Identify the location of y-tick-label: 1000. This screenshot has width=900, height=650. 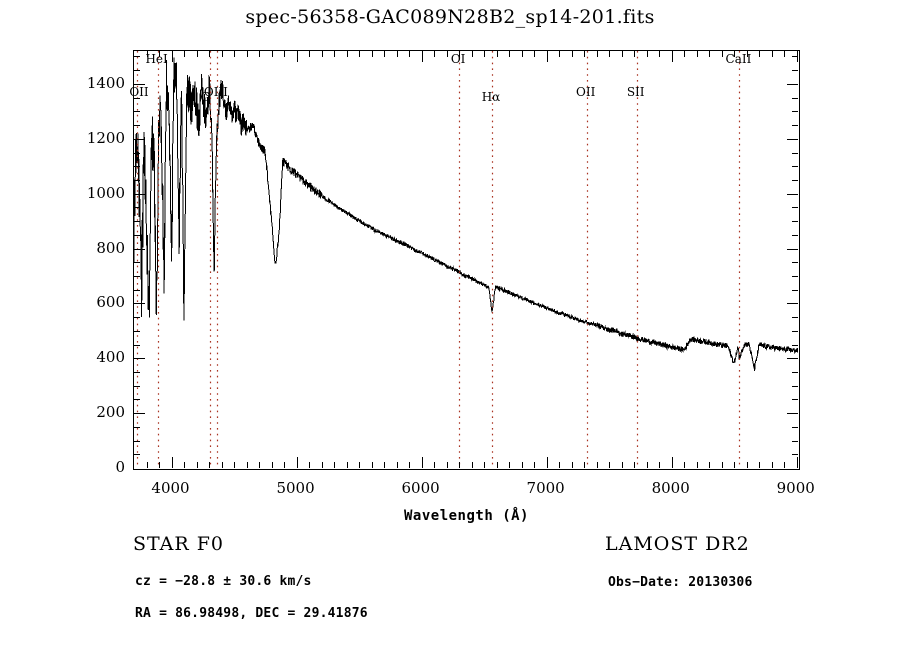
(105, 192).